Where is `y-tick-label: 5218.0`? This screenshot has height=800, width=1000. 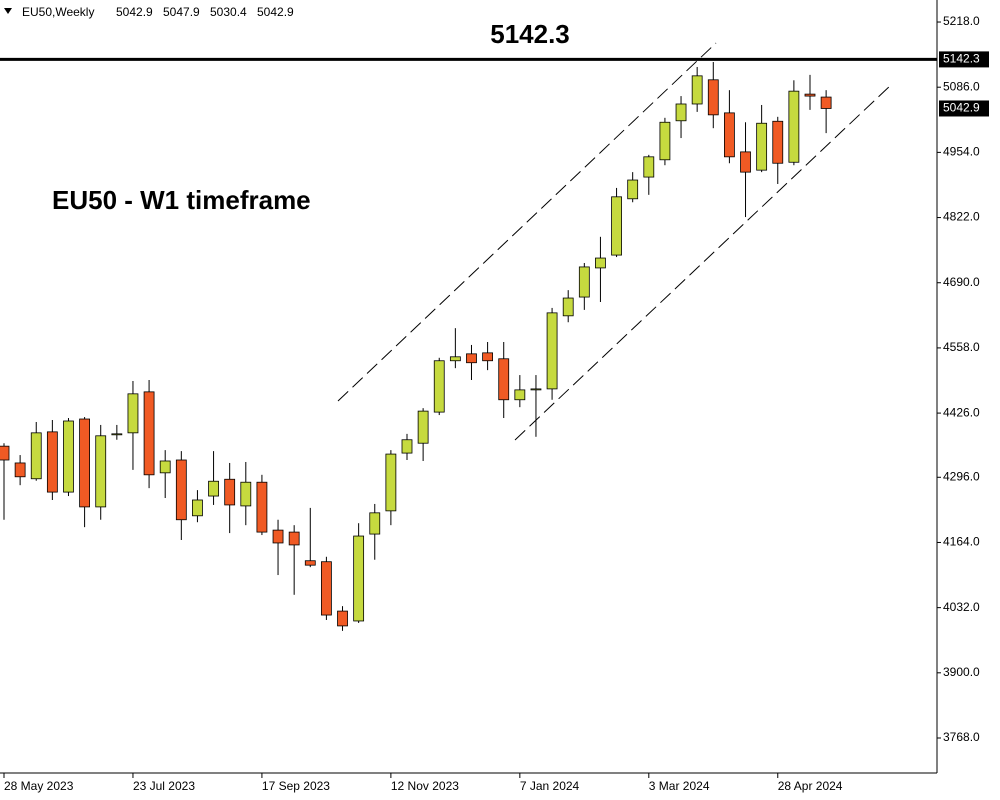
y-tick-label: 5218.0 is located at coordinates (961, 21).